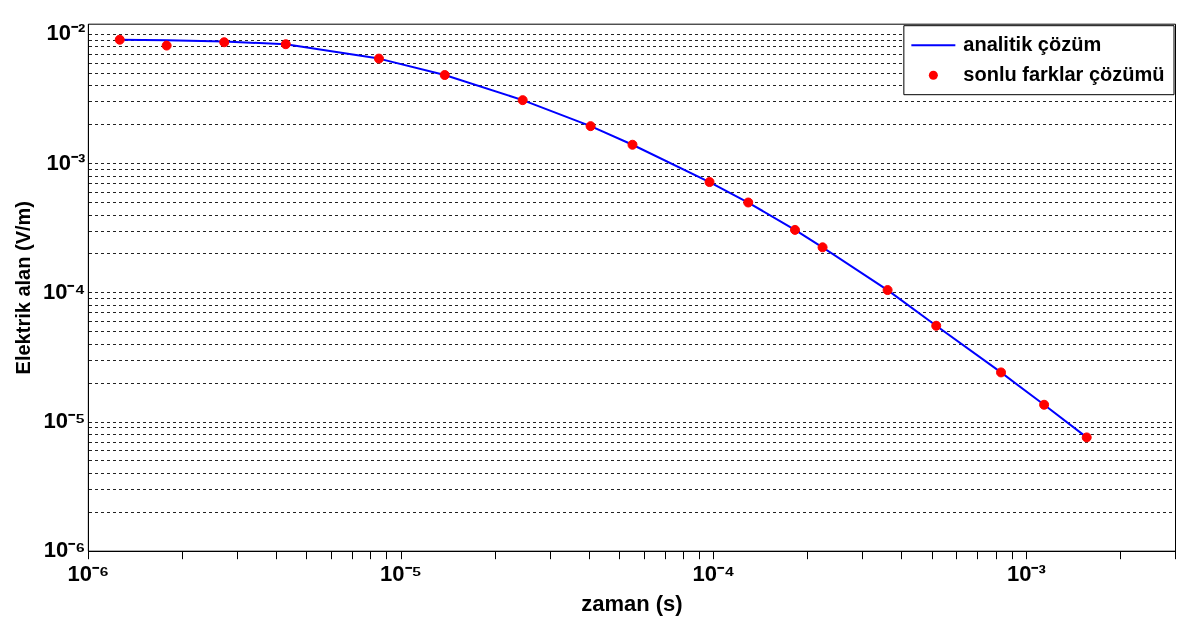 The image size is (1189, 626). What do you see at coordinates (64, 421) in the screenshot?
I see `y-tick-label: 10⁻⁵` at bounding box center [64, 421].